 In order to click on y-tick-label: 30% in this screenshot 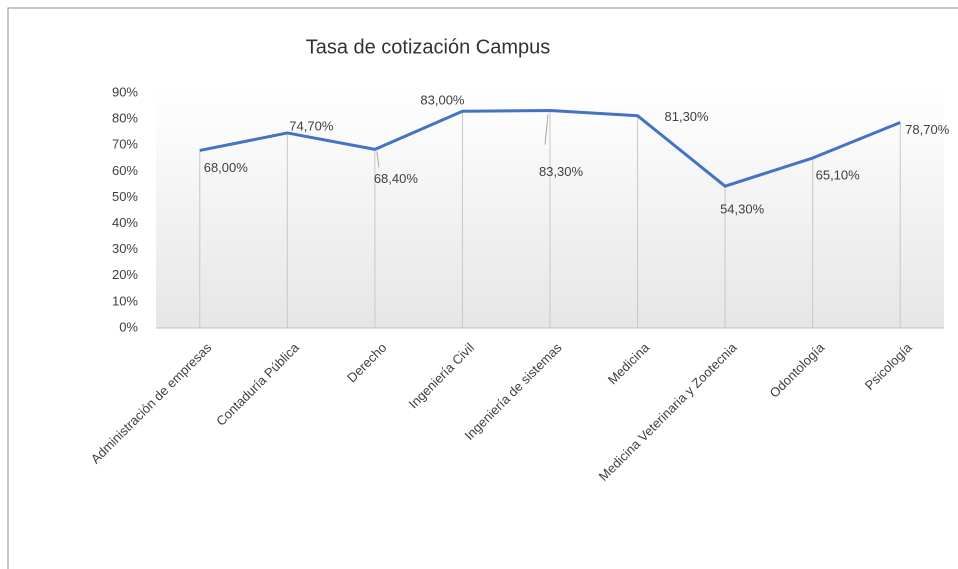, I will do `click(125, 248)`.